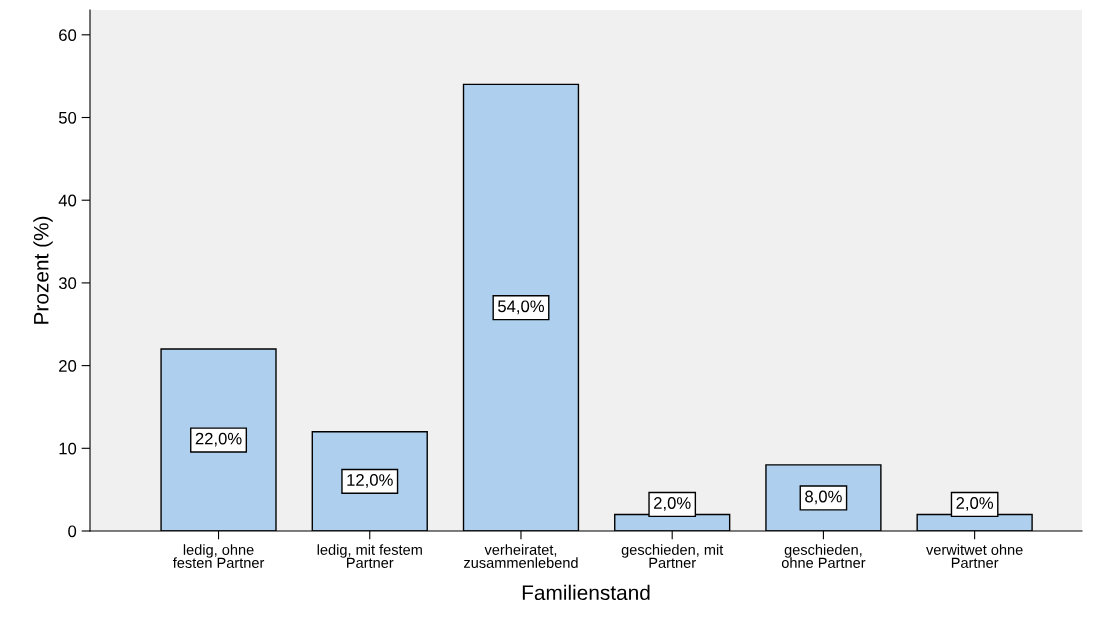 The height and width of the screenshot is (629, 1097). I want to click on data-label: 22,0%, so click(218, 439).